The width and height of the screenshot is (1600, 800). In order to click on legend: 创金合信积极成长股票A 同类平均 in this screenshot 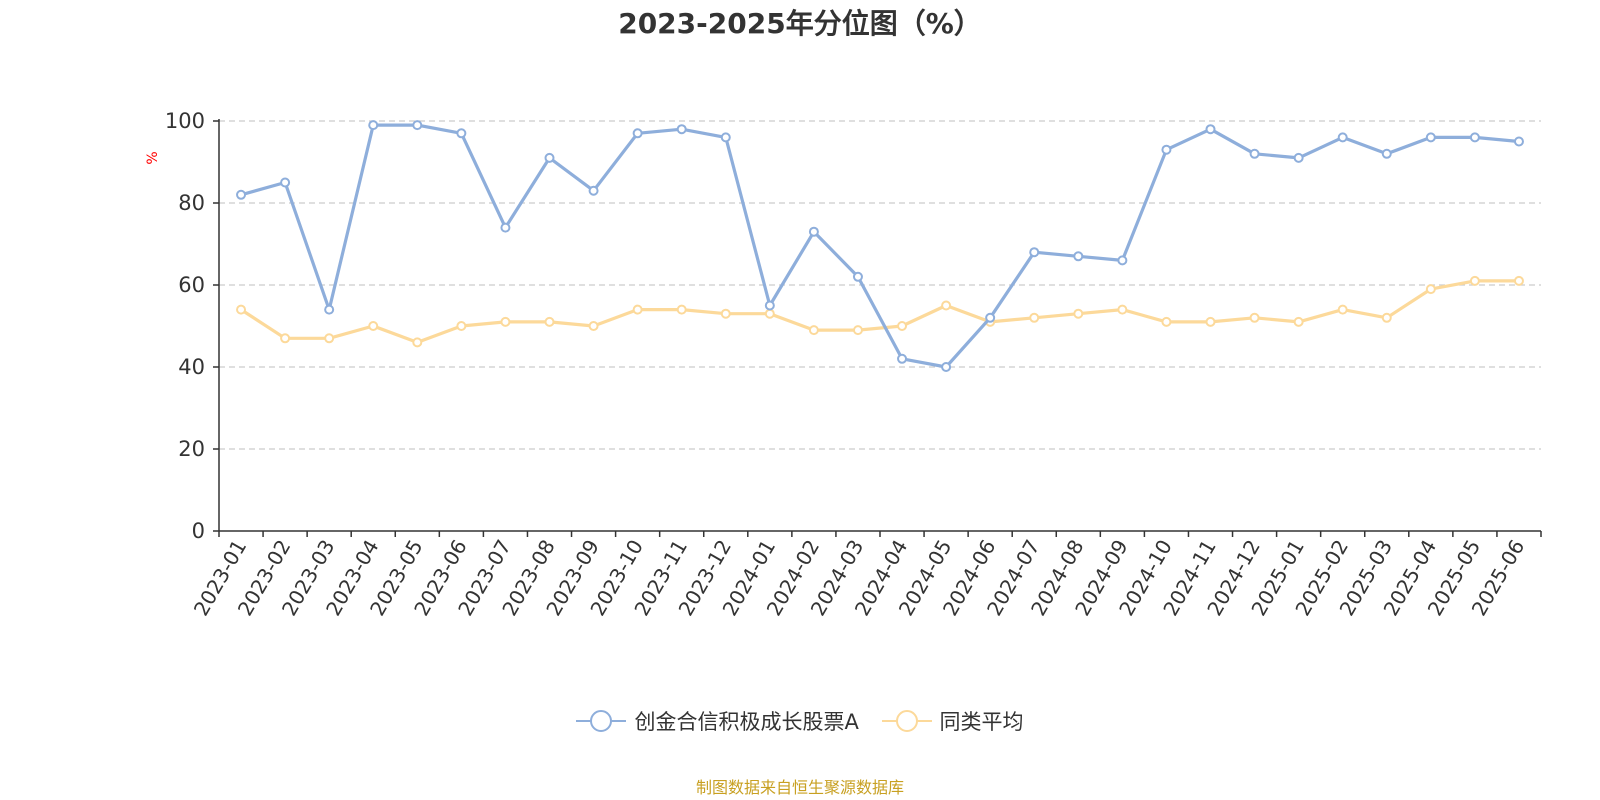, I will do `click(800, 723)`.